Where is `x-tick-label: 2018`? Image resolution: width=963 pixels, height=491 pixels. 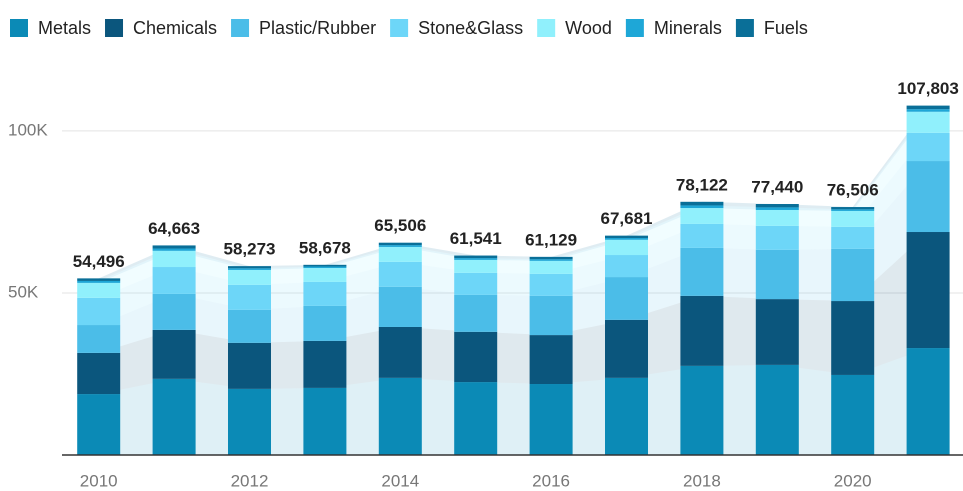 x-tick-label: 2018 is located at coordinates (702, 480).